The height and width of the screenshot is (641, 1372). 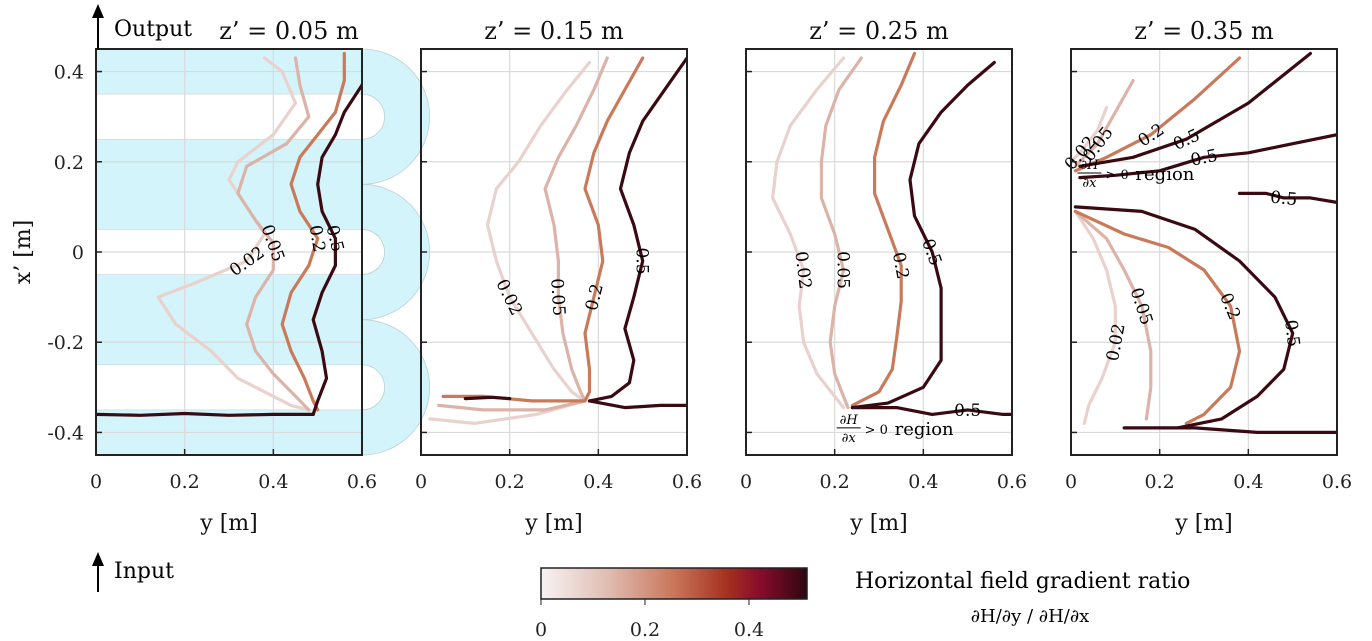 What do you see at coordinates (142, 27) in the screenshot?
I see `output-annotation: Output` at bounding box center [142, 27].